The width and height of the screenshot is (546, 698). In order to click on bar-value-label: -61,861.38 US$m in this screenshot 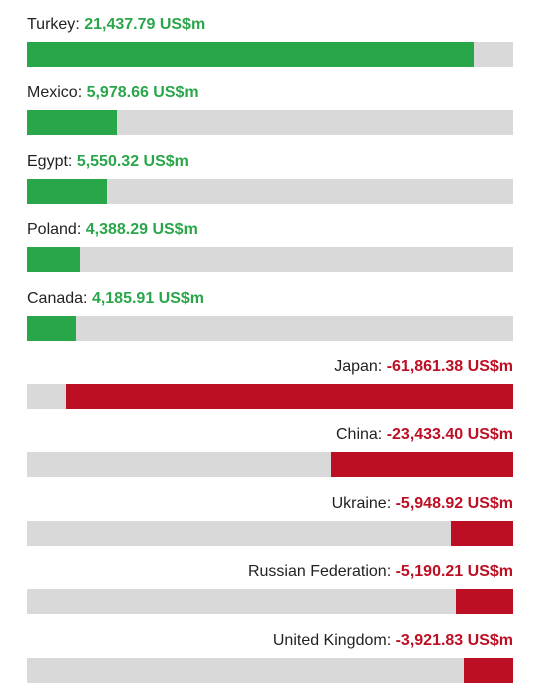, I will do `click(449, 366)`.